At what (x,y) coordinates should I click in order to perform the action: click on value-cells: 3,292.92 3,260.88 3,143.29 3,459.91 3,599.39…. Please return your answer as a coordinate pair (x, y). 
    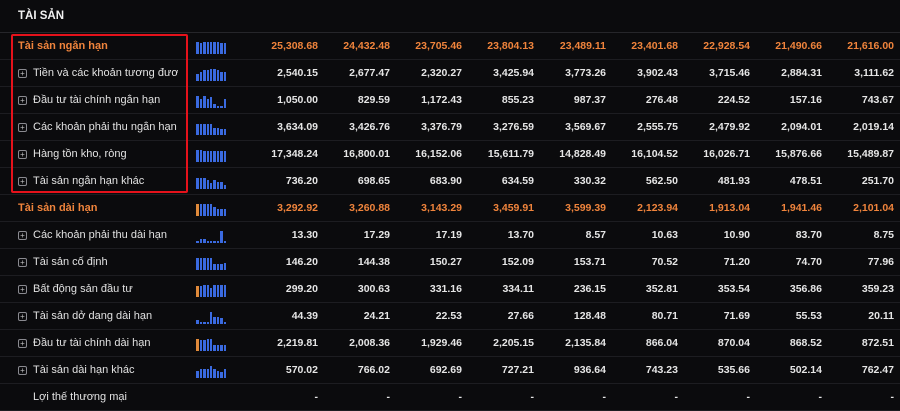
    Looking at the image, I should click on (569, 208).